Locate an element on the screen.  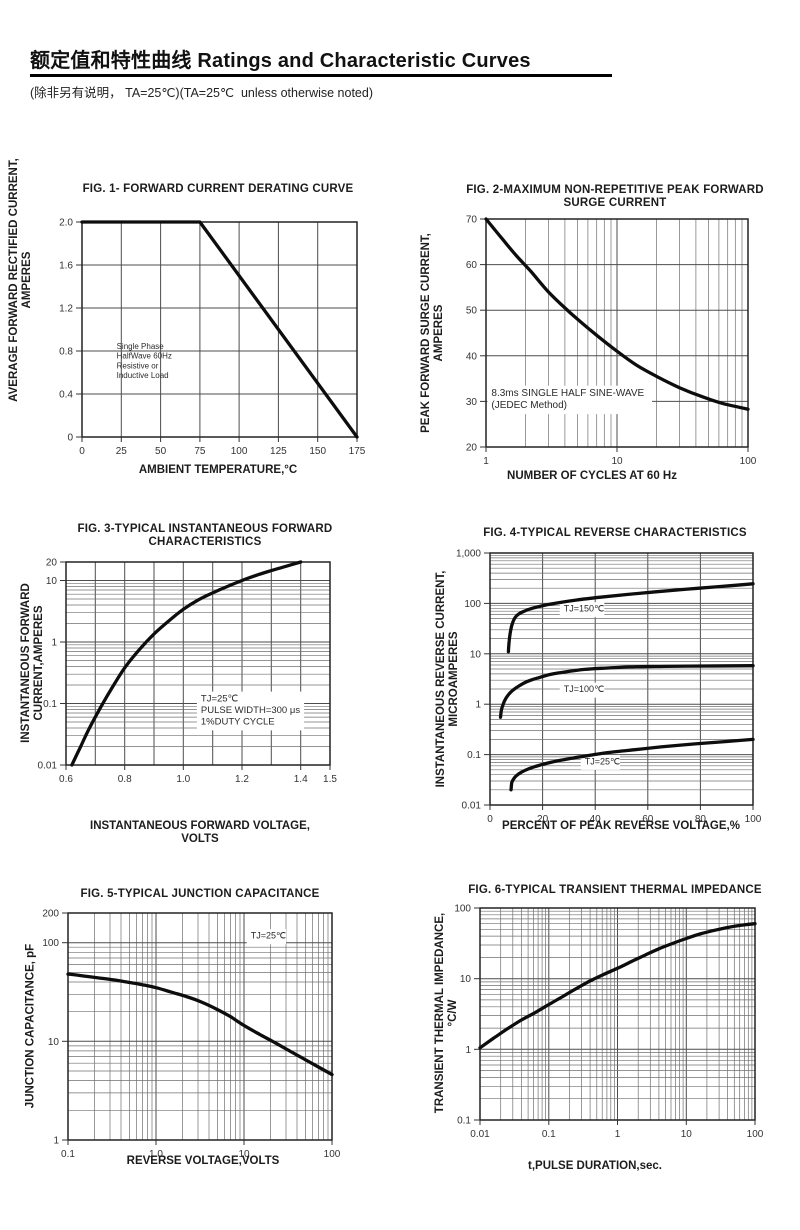
fig5-x-axis-label: REVERSE VOLTAGE,VOLTS is located at coordinates (203, 1161).